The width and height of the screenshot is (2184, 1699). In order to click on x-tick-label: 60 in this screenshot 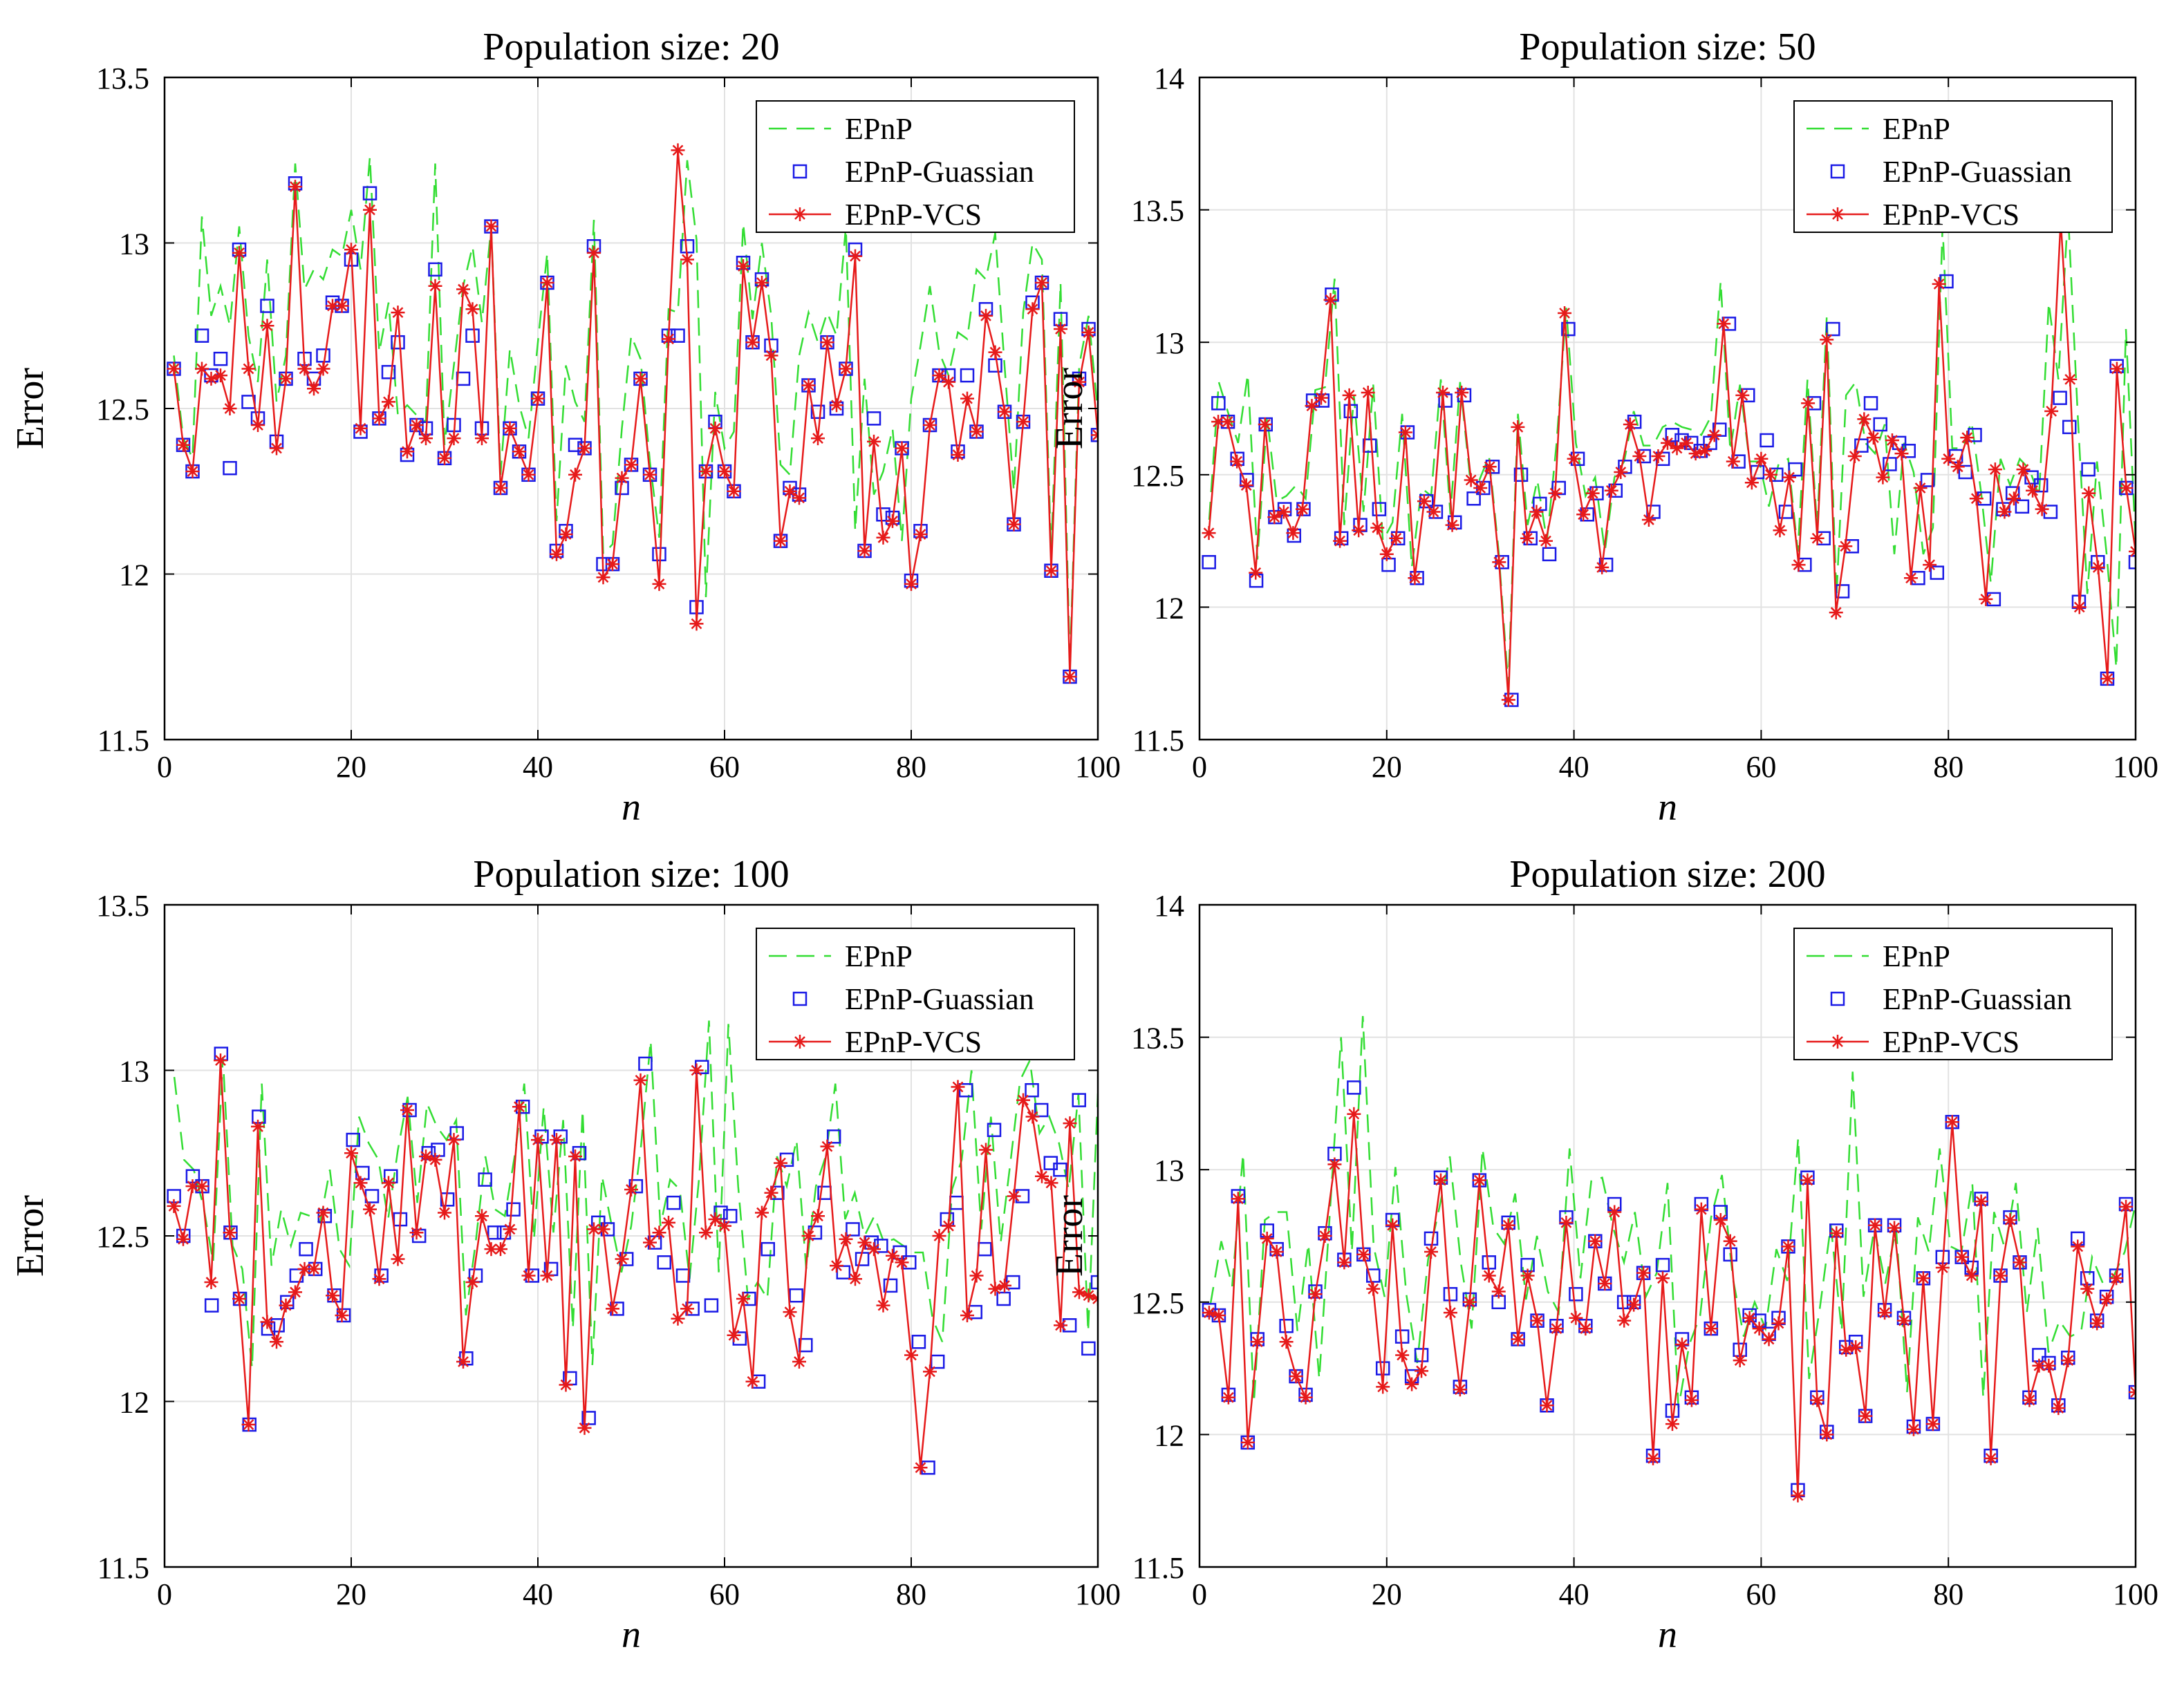, I will do `click(1761, 767)`.